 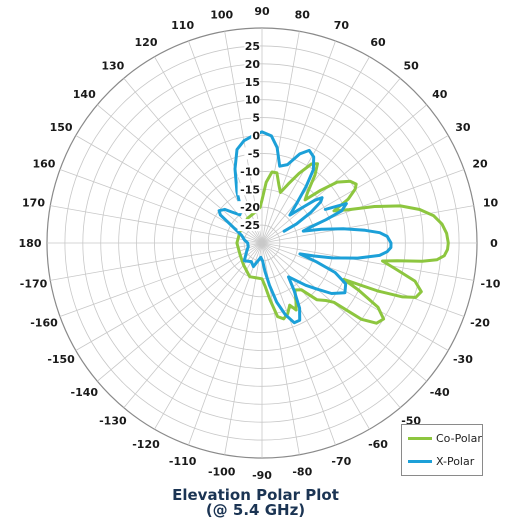 I want to click on legend: Co-Polar X-Polar, so click(x=442, y=450).